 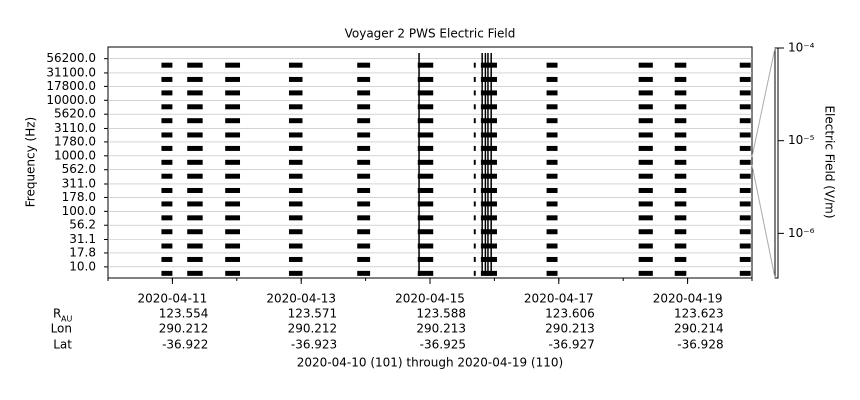 I want to click on y-tick-label: 3110.0, so click(x=75, y=128).